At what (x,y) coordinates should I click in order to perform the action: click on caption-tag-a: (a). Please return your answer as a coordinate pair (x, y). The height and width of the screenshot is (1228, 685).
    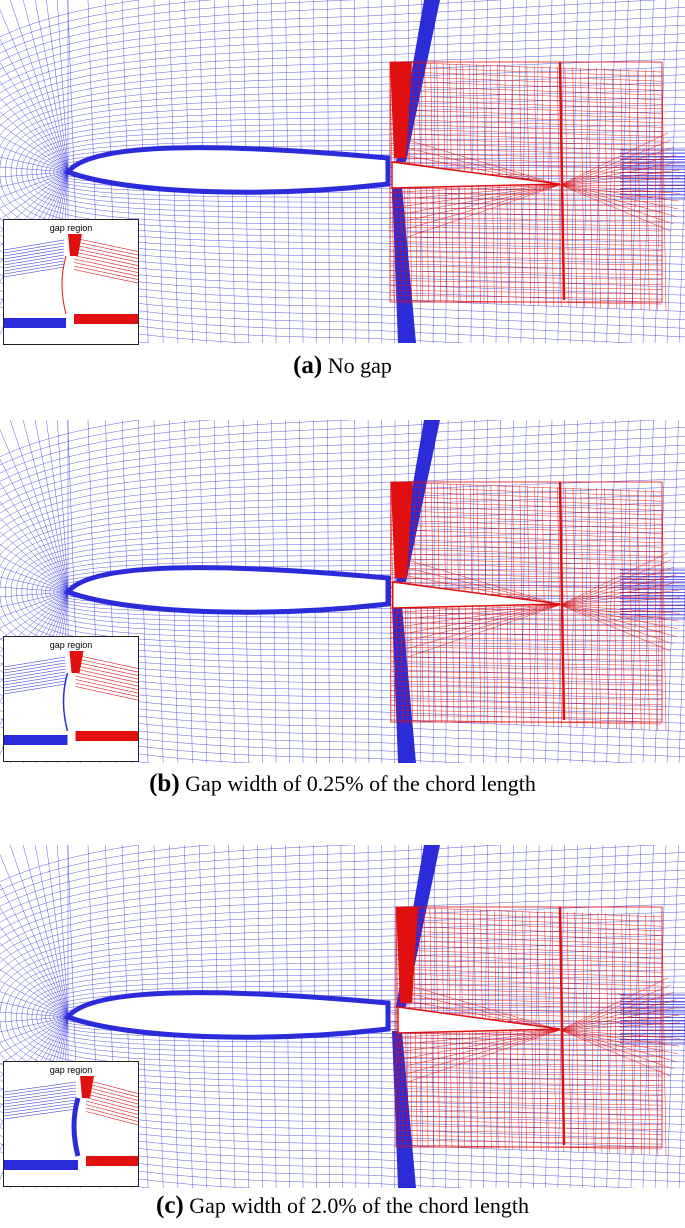
    Looking at the image, I should click on (308, 365).